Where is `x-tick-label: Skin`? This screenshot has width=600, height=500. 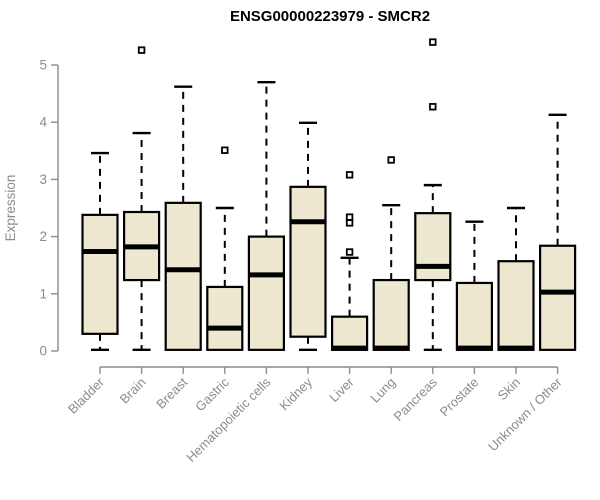
x-tick-label: Skin is located at coordinates (509, 389).